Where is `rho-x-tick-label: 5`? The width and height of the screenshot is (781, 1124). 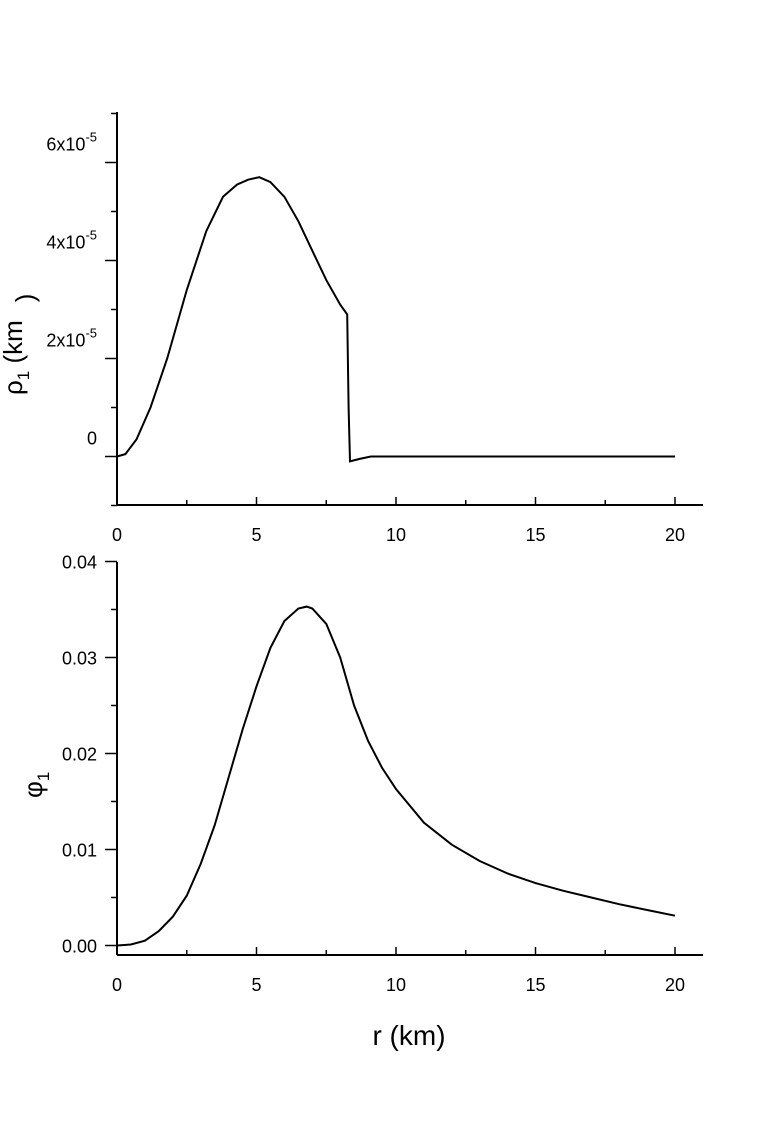 rho-x-tick-label: 5 is located at coordinates (256, 535).